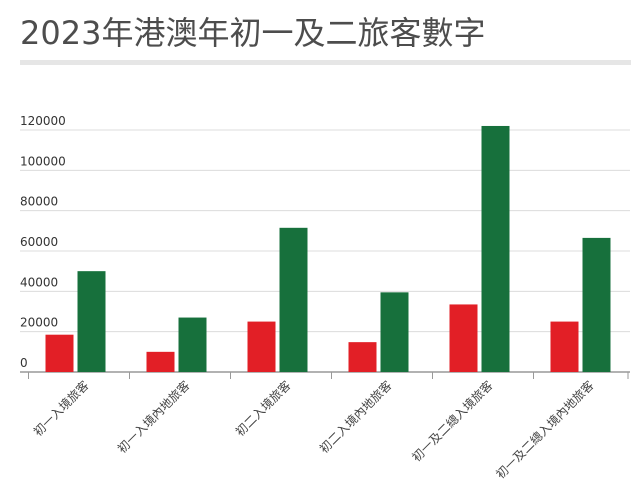  Describe the element at coordinates (253, 33) in the screenshot. I see `chart-title: 2023年港澳年初一及二旅客數字` at that location.